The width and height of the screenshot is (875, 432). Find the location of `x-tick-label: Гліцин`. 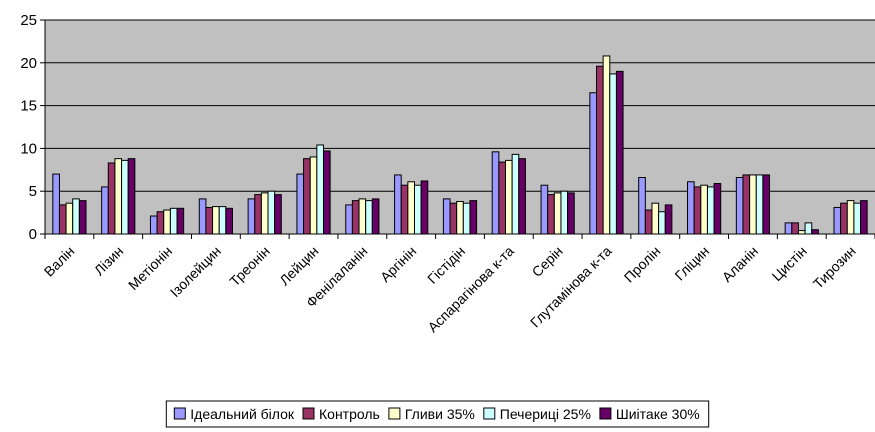

x-tick-label: Гліцин is located at coordinates (691, 263).